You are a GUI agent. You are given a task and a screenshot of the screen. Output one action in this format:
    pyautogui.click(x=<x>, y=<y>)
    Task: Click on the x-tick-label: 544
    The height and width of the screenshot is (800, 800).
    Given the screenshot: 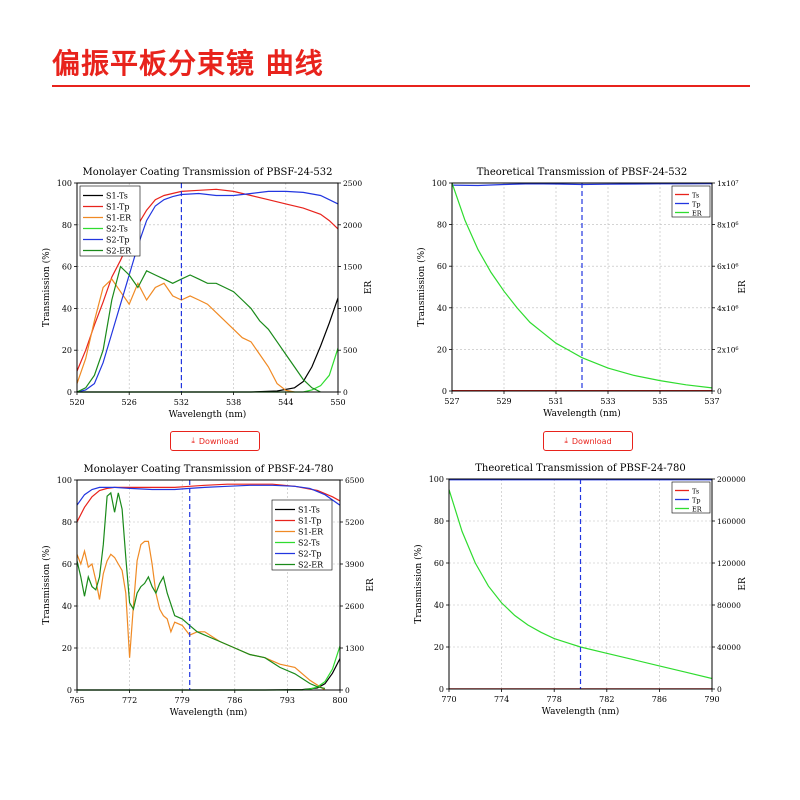 What is the action you would take?
    pyautogui.click(x=285, y=402)
    